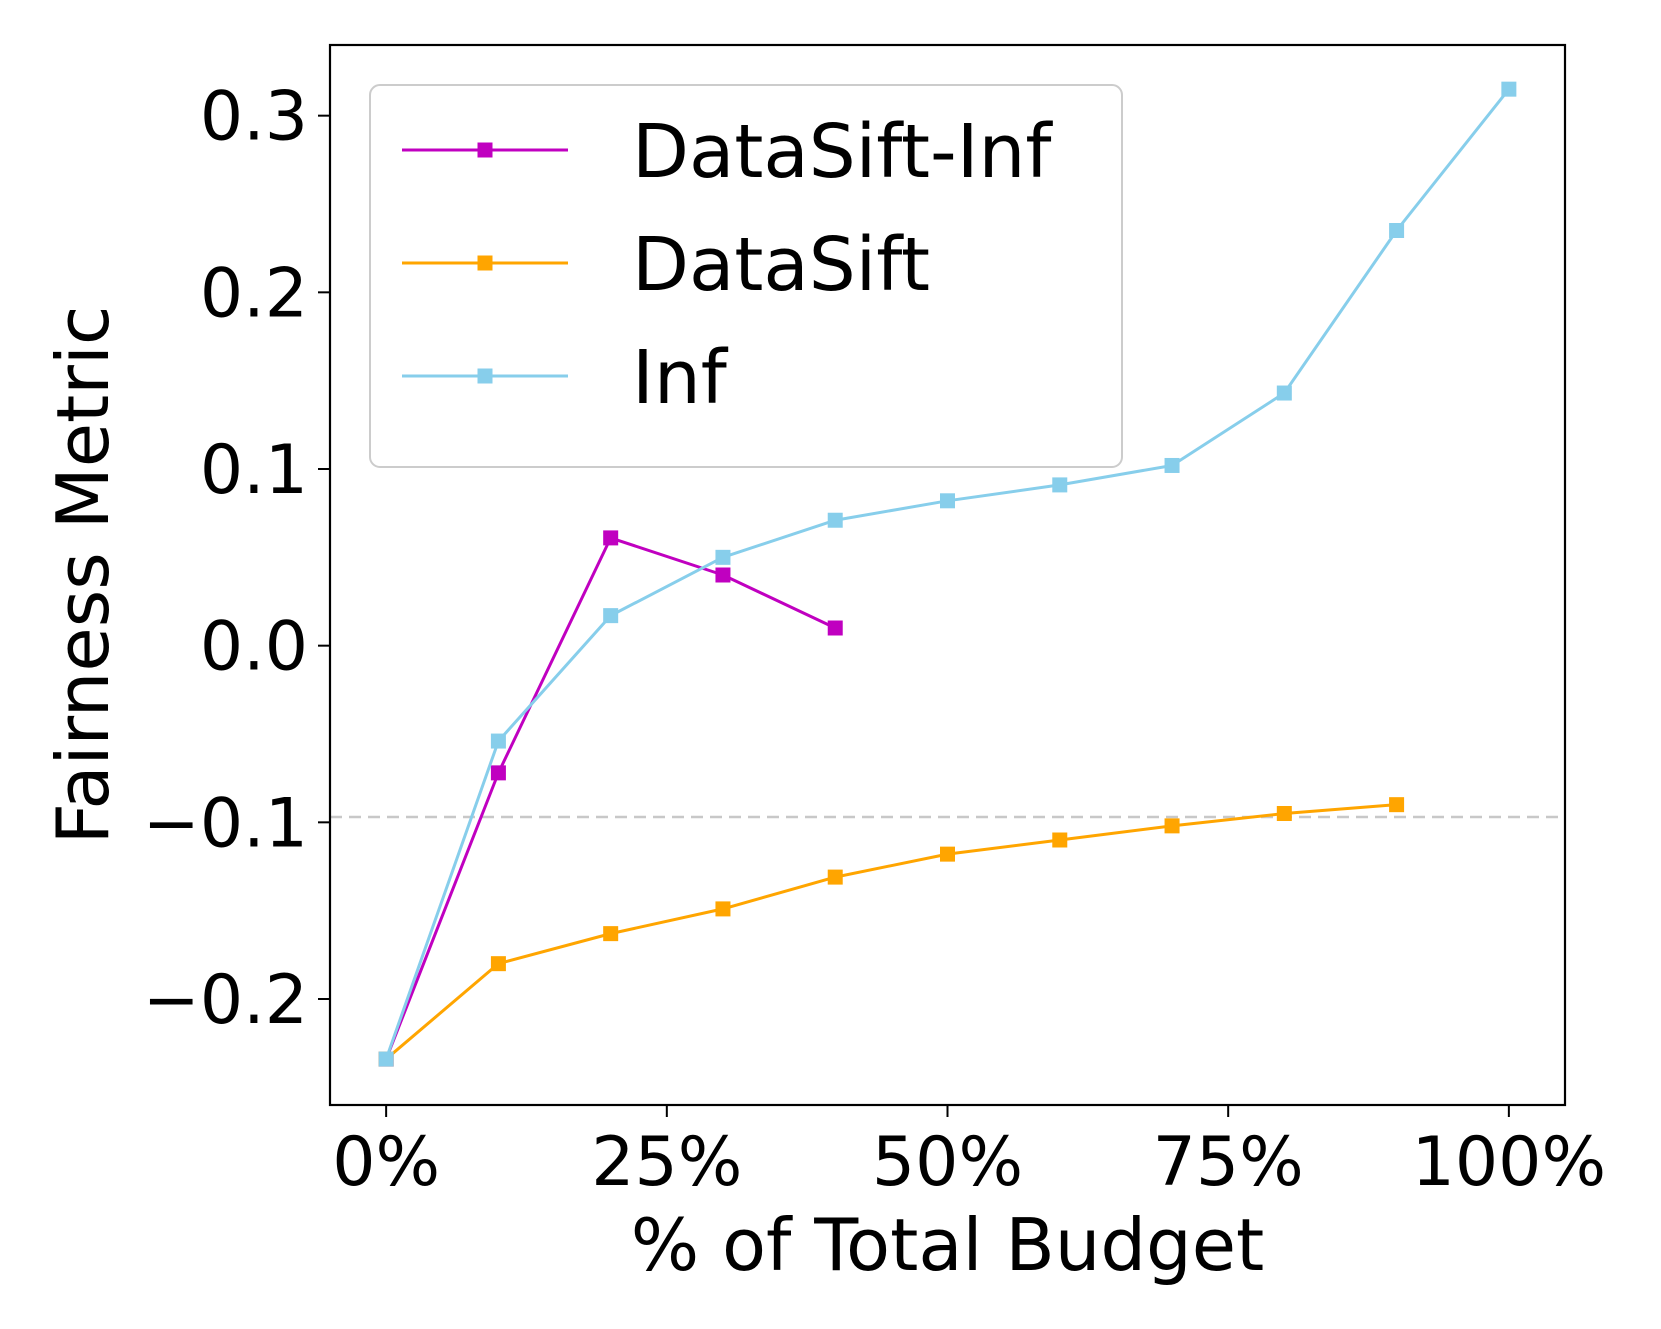  I want to click on x-tick-label: 25%, so click(666, 1162).